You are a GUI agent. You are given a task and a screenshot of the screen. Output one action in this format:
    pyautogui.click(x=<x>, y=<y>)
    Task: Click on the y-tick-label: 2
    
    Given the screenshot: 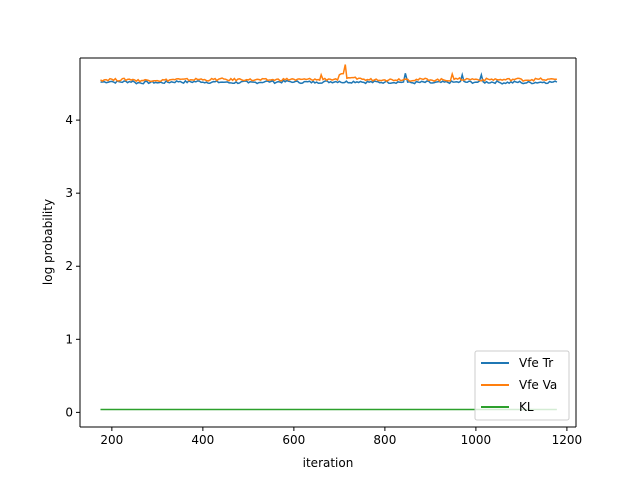 What is the action you would take?
    pyautogui.click(x=69, y=266)
    